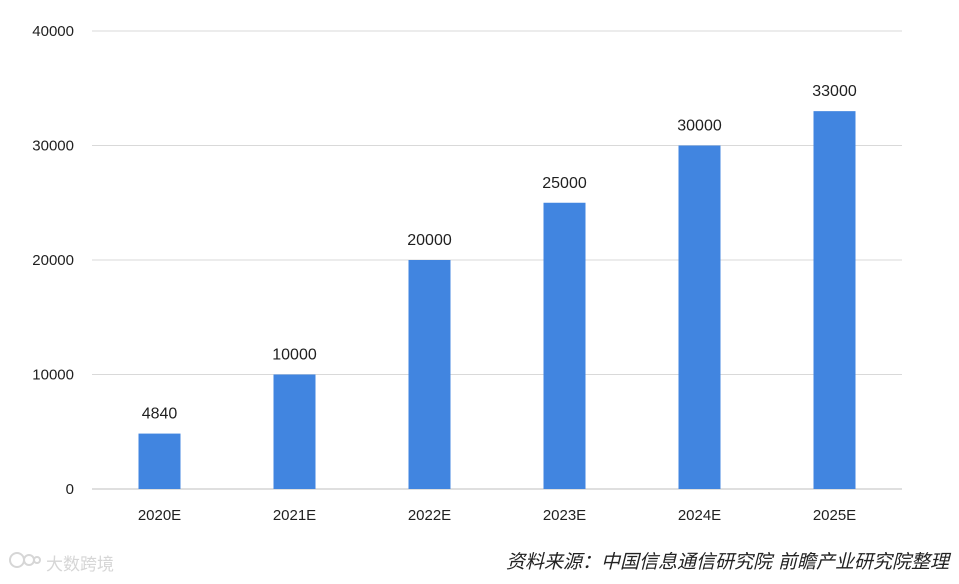 The height and width of the screenshot is (584, 959). Describe the element at coordinates (294, 515) in the screenshot. I see `x-tick-label-2021E: 2021E` at that location.